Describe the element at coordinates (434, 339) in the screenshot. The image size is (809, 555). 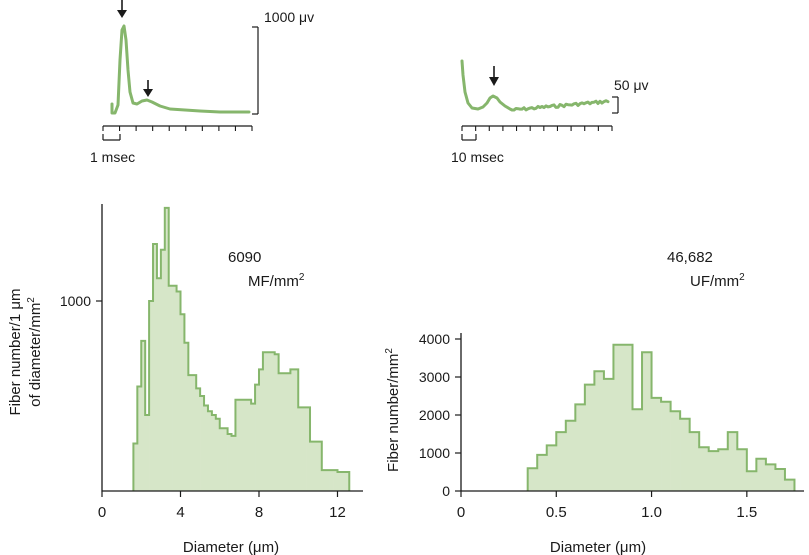
I see `y-tick-label: 4000` at that location.